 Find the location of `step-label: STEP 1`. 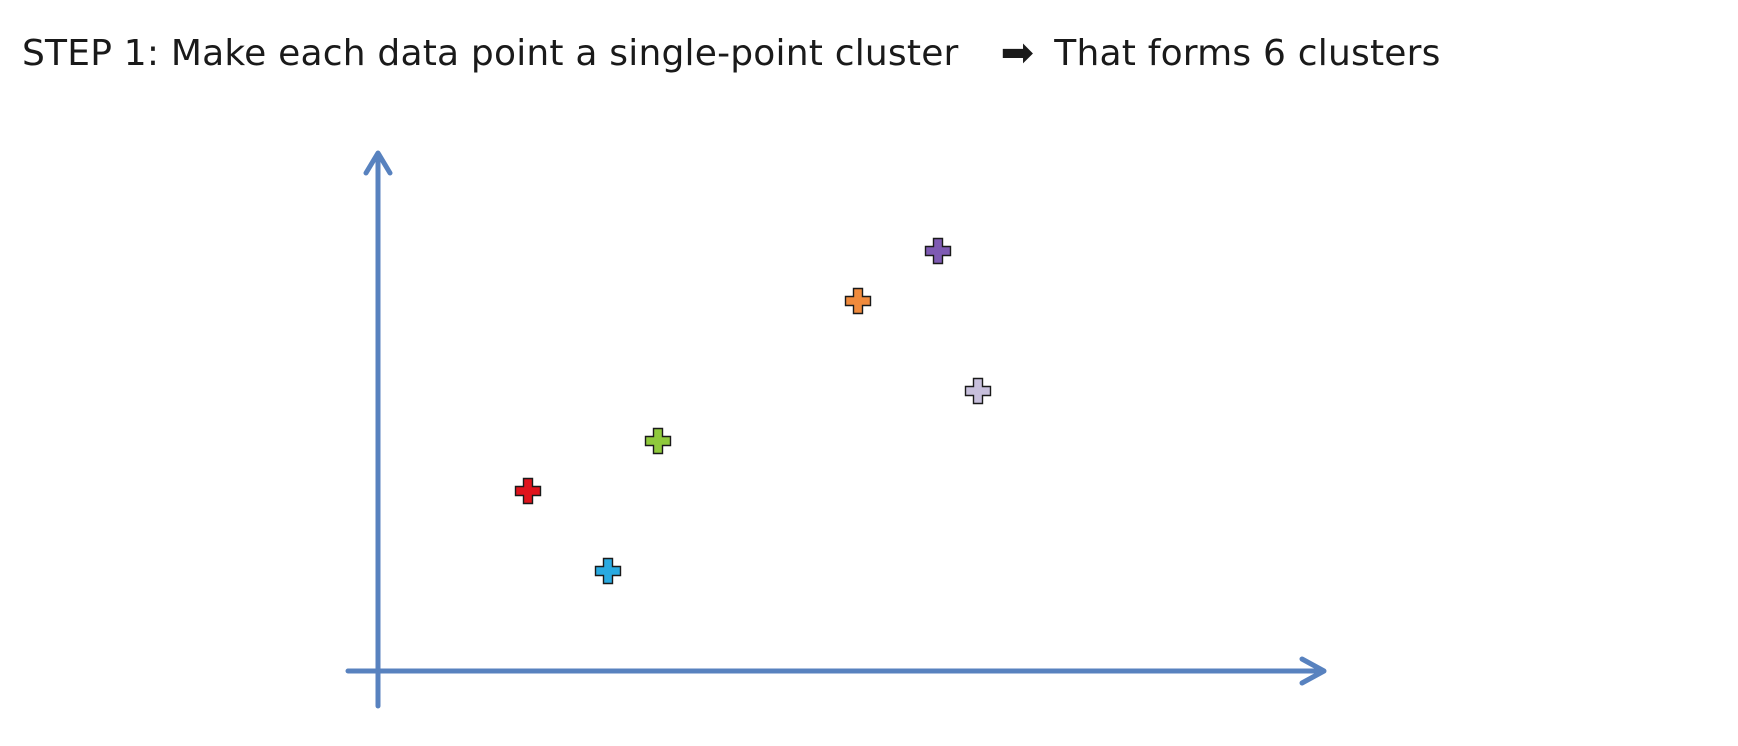

step-label: STEP 1 is located at coordinates (84, 53).